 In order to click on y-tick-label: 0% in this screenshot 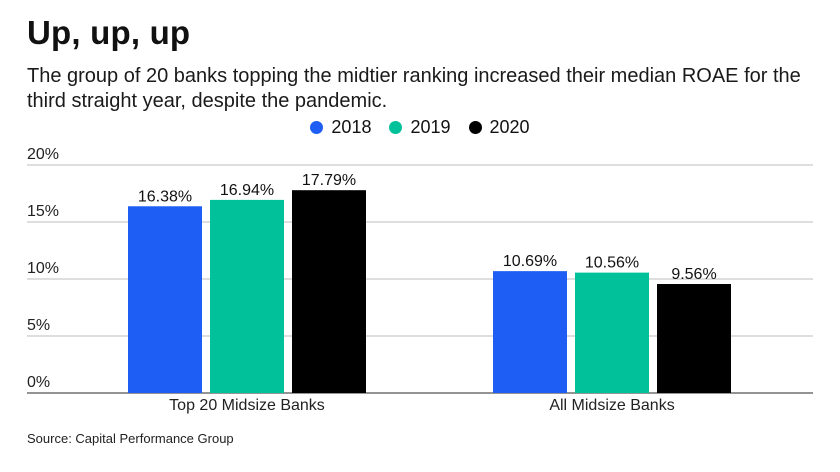, I will do `click(38, 382)`.